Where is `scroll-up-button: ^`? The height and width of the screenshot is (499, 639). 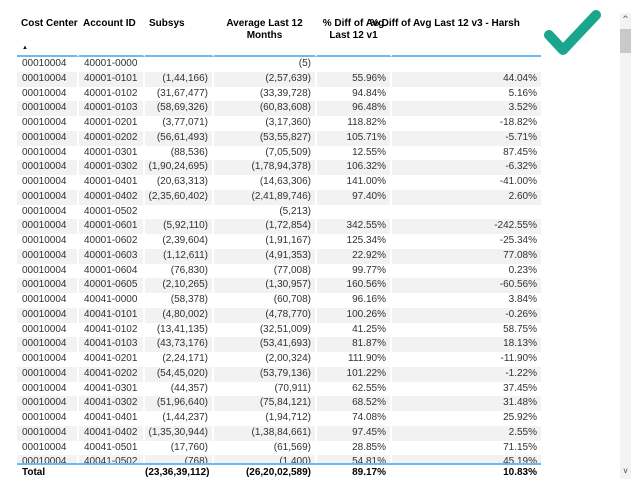 scroll-up-button: ^ is located at coordinates (625, 20).